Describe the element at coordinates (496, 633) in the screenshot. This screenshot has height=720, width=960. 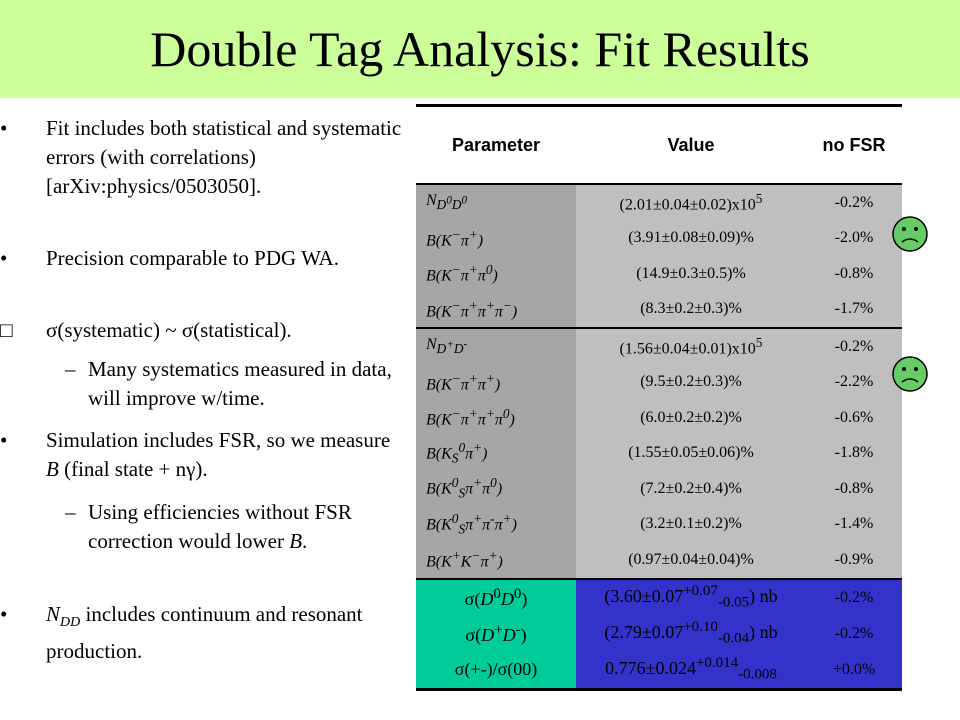
I see `param-cell: σ(D+D-)` at that location.